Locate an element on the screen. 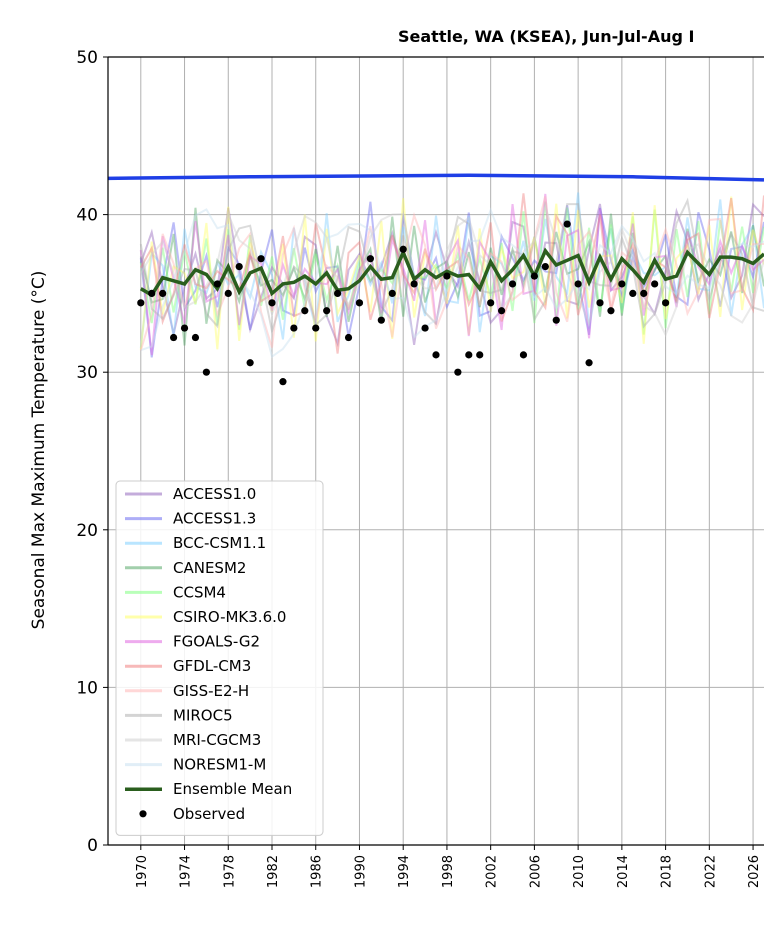 Image resolution: width=764 pixels, height=942 pixels. x-tick-label: 1982 is located at coordinates (273, 871).